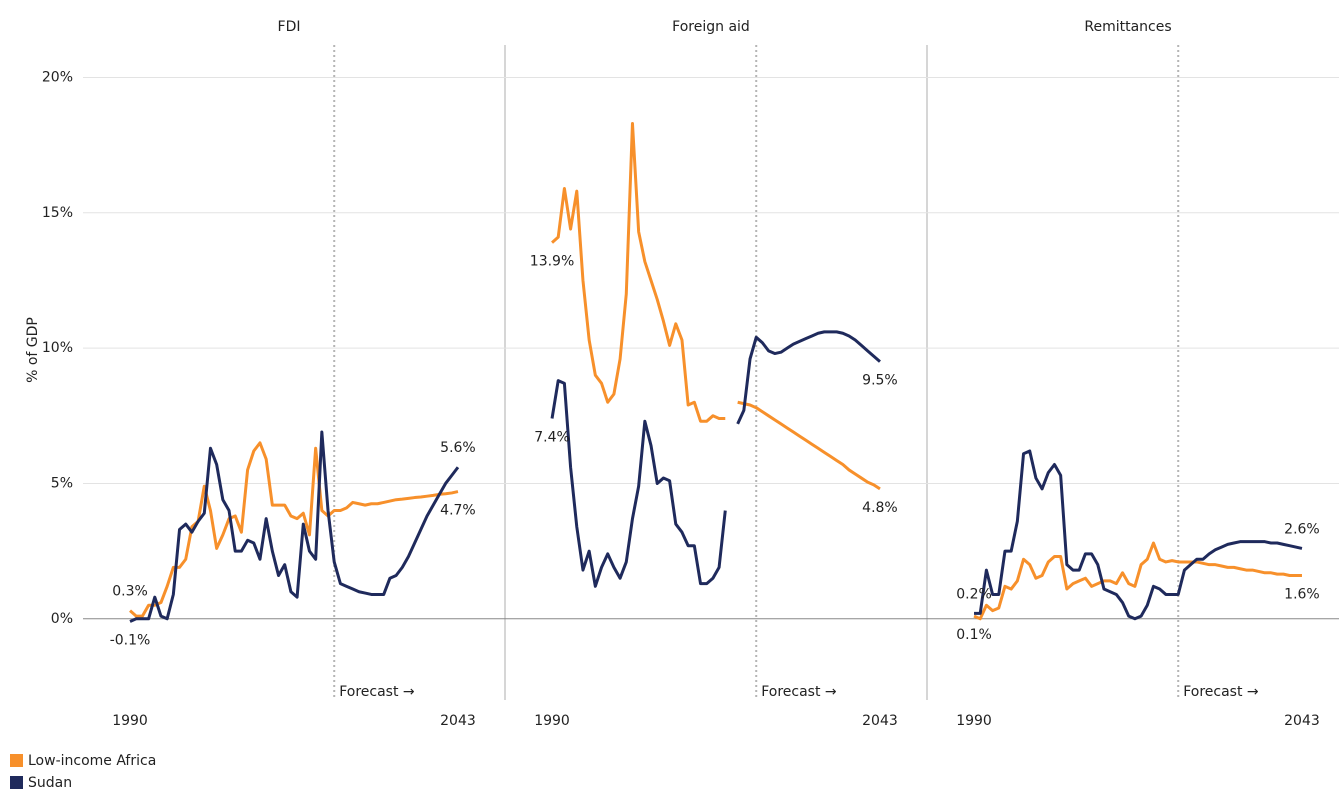 This screenshot has width=1339, height=792. Describe the element at coordinates (130, 592) in the screenshot. I see `value-label: 0.3%` at that location.